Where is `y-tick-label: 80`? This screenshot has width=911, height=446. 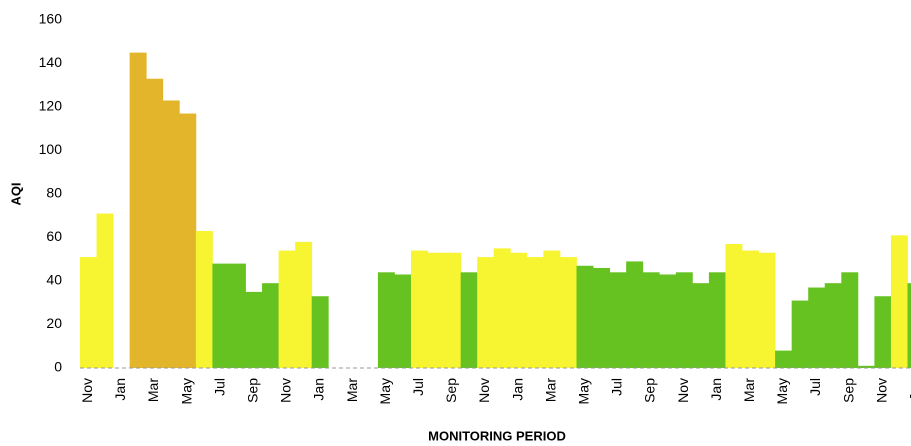
y-tick-label: 80 is located at coordinates (54, 193).